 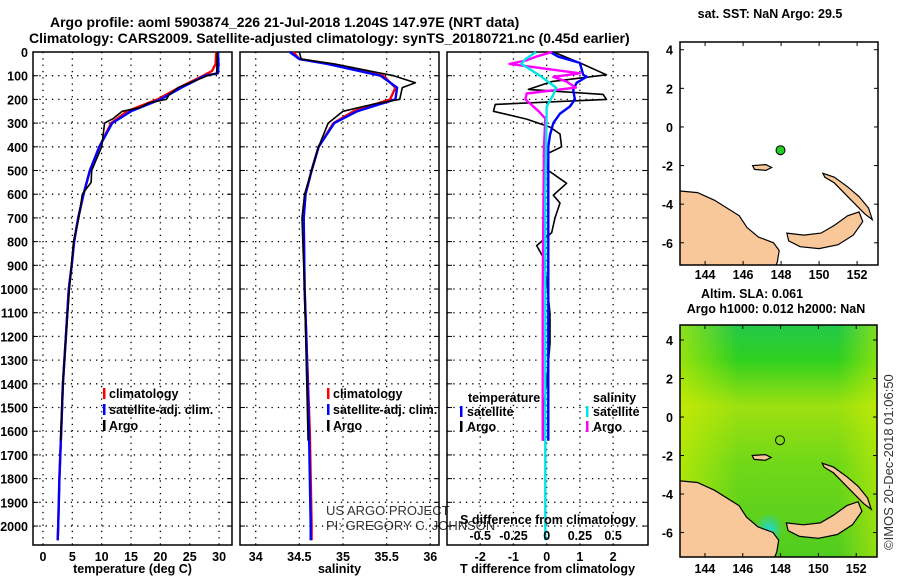 I want to click on x-tick-label: 10, so click(x=102, y=557).